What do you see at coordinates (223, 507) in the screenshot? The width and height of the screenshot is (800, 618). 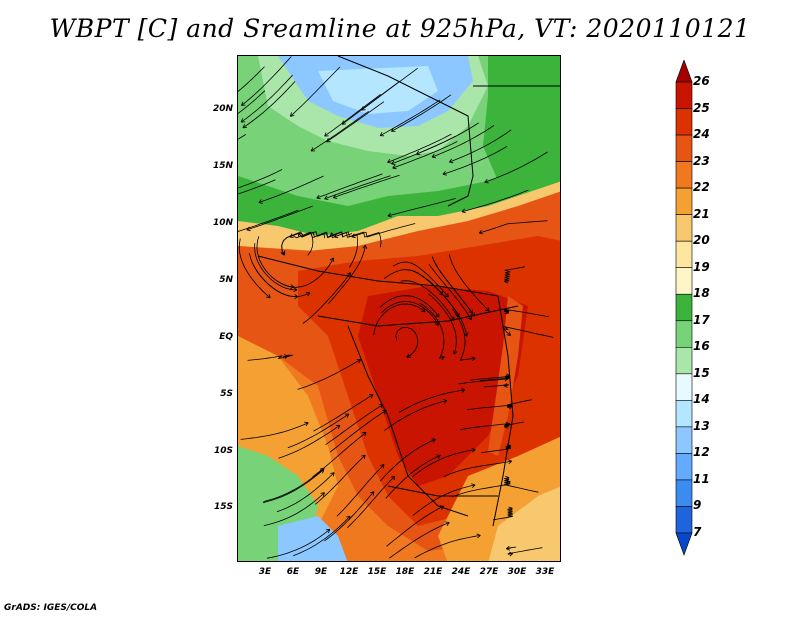 I see `lat-label: 15S` at bounding box center [223, 507].